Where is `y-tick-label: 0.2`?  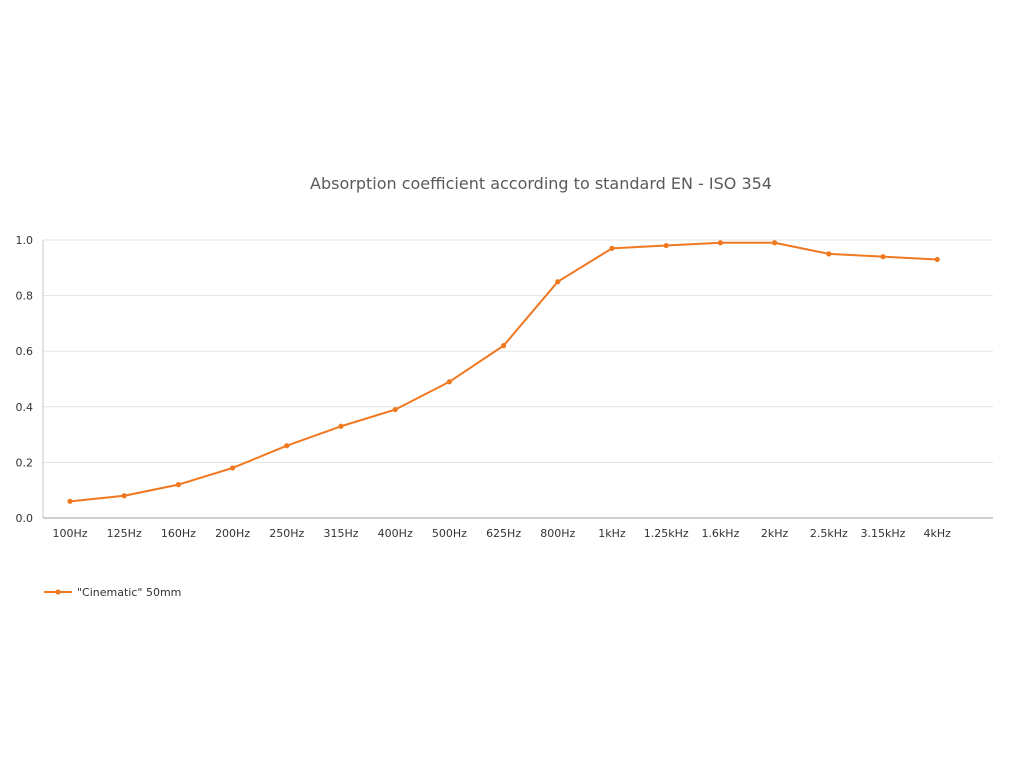
y-tick-label: 0.2 is located at coordinates (25, 462).